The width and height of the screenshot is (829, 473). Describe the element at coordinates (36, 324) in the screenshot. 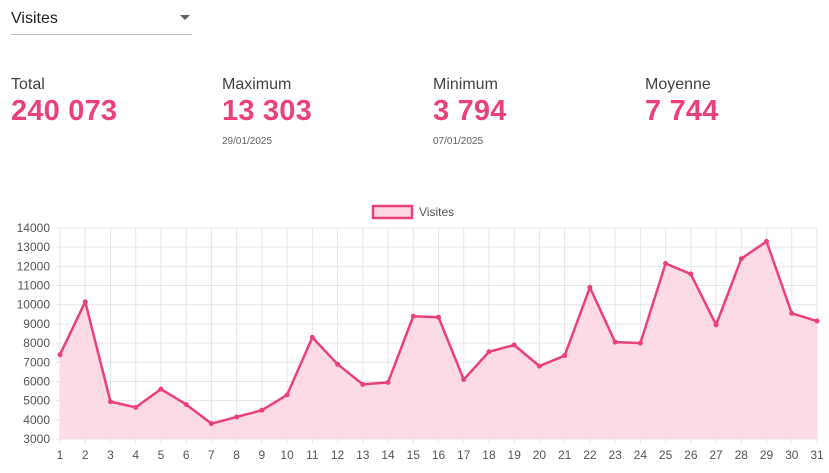

I see `y-tick-label: 9000` at that location.